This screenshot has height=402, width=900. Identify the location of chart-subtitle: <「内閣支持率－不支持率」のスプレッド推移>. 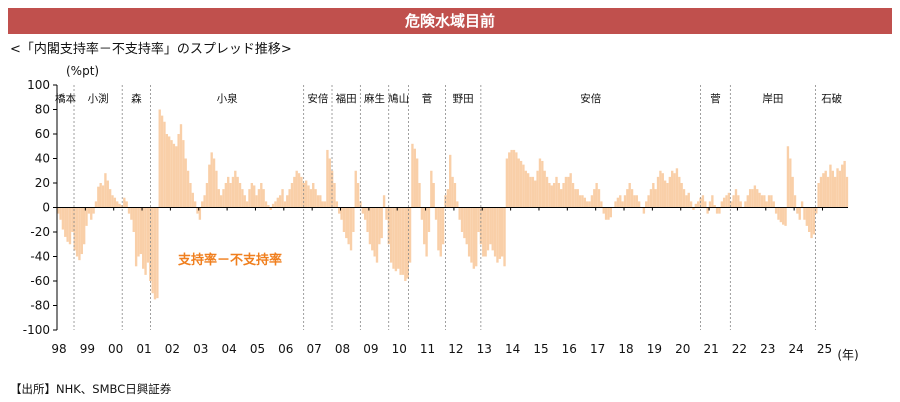
(151, 49).